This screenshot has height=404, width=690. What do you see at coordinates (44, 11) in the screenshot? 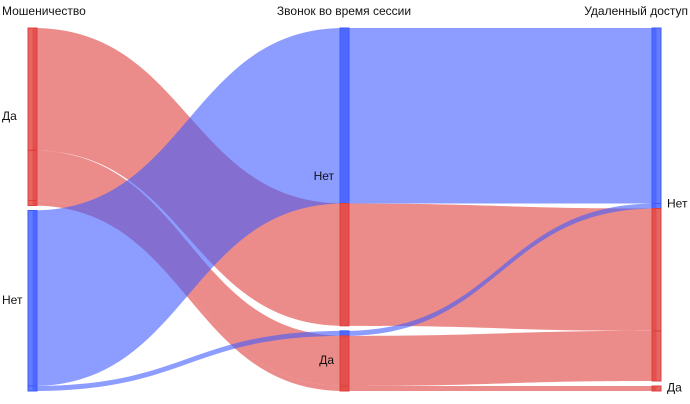
I see `dimension-label: Мошеничество` at bounding box center [44, 11].